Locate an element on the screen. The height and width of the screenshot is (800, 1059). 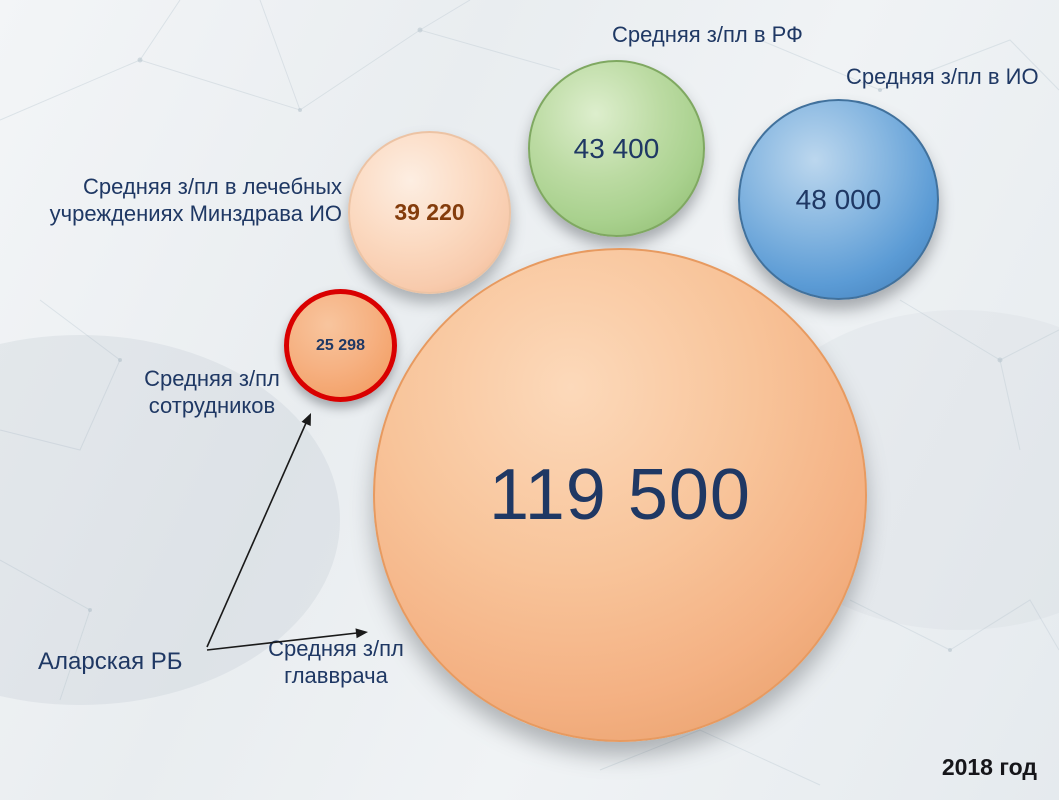
label-avg-salary-staff: Средняя з/пл сотрудников is located at coordinates (212, 392).